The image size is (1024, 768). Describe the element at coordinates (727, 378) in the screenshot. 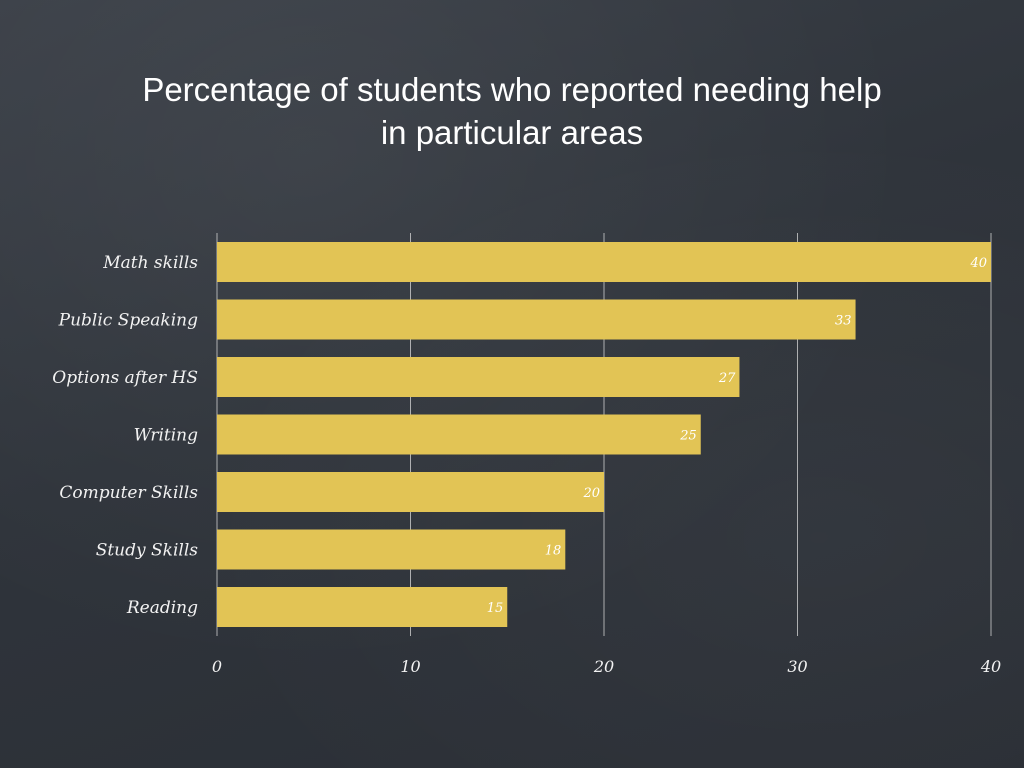

I see `bar-value-label: 27` at that location.